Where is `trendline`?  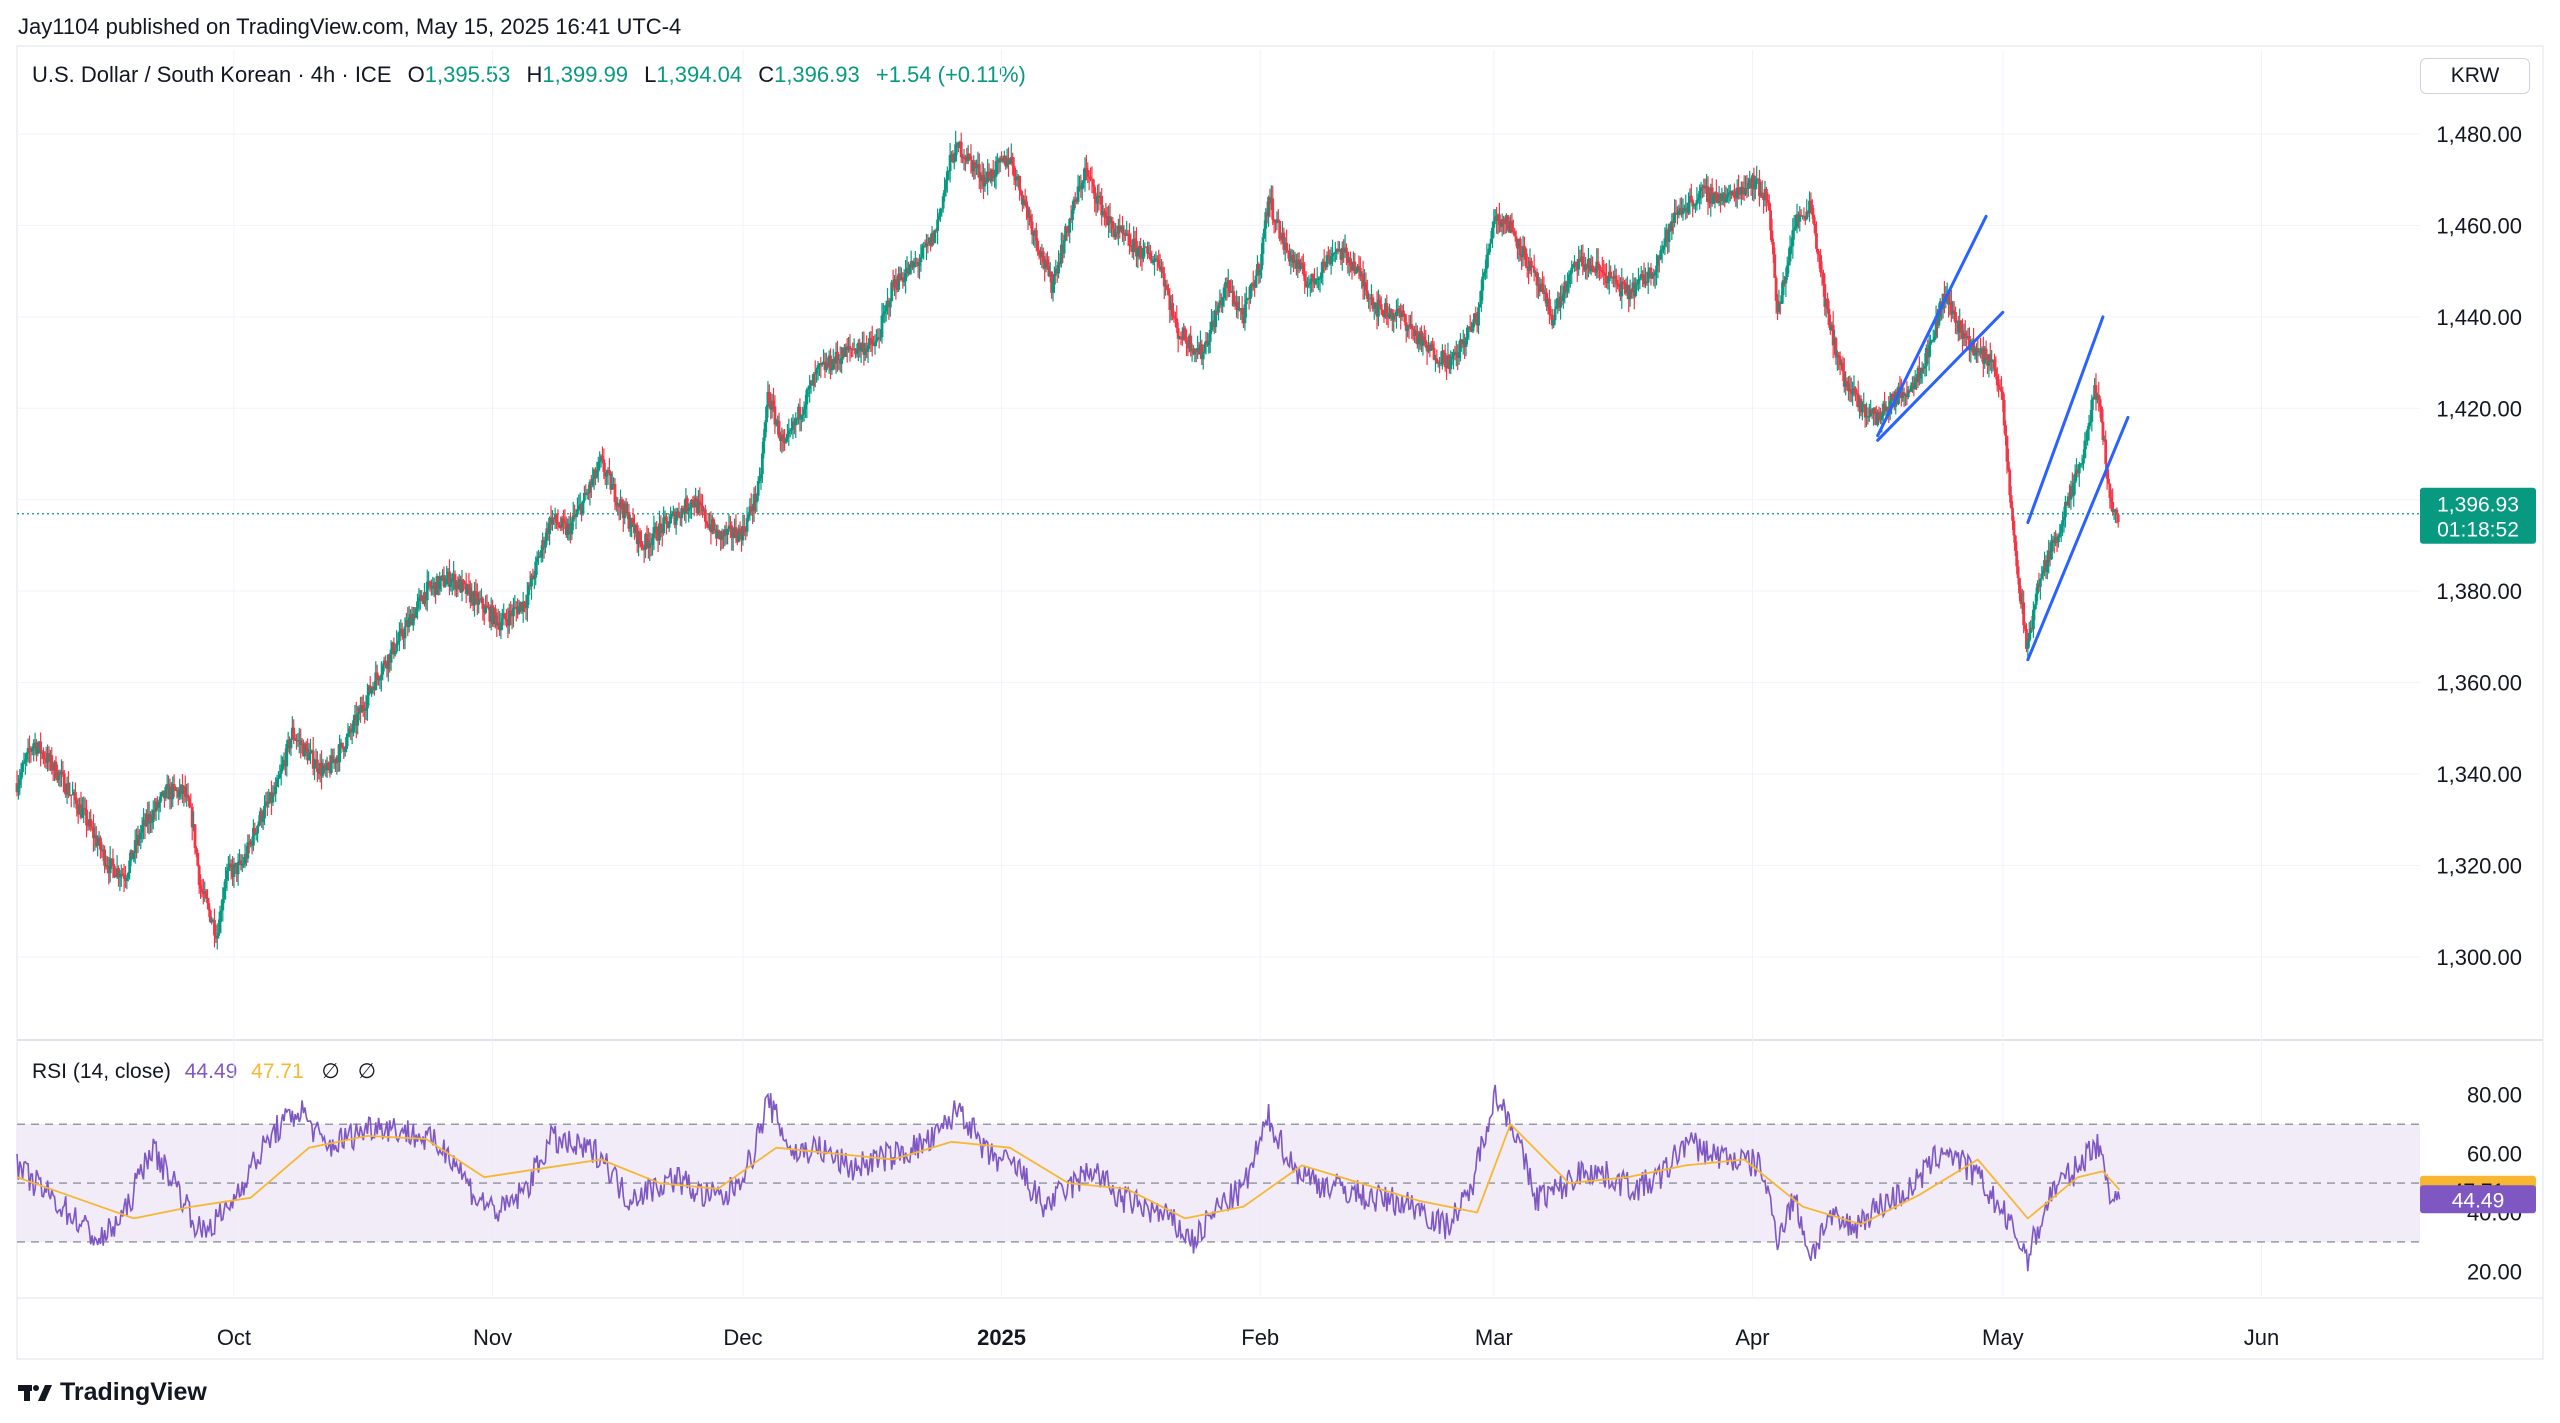
trendline is located at coordinates (1932, 326).